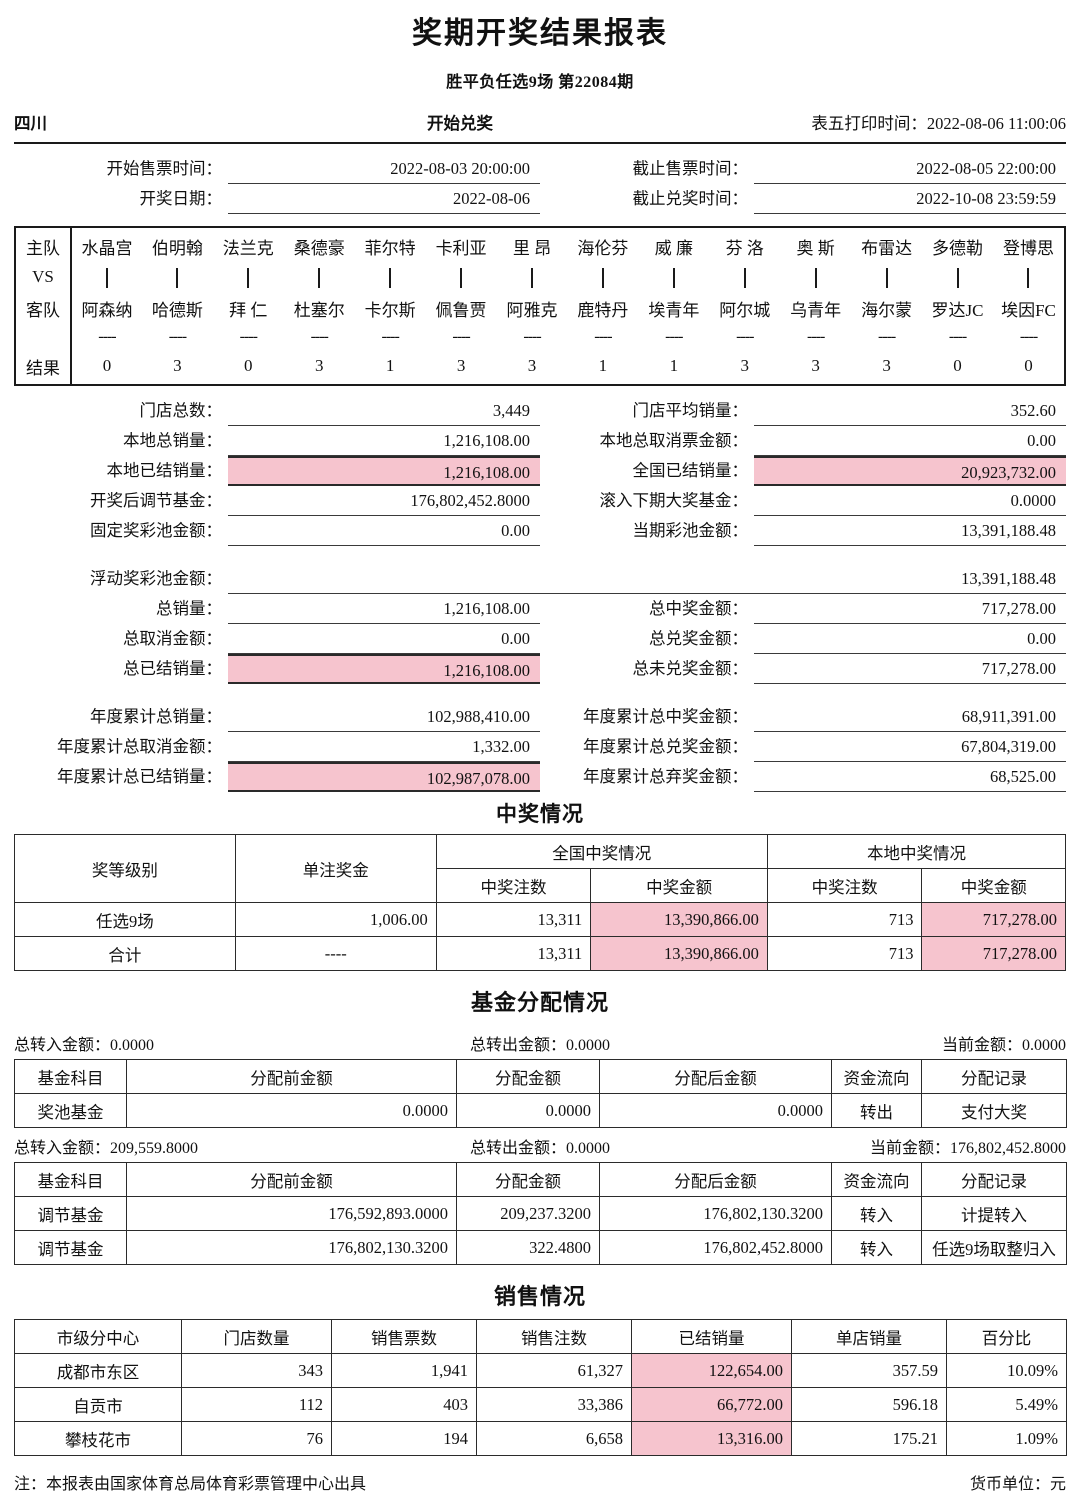 This screenshot has width=1080, height=1494. I want to click on fund-flow-cell: 转出, so click(876, 1110).